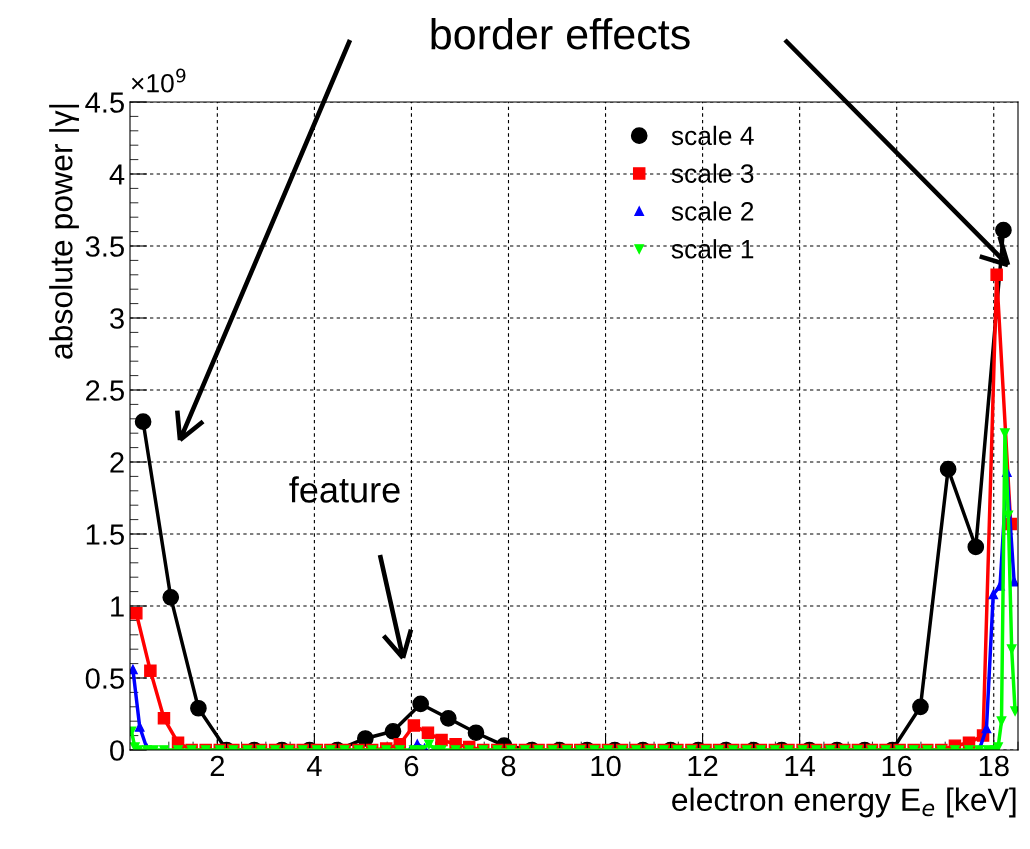 The height and width of the screenshot is (849, 1030). What do you see at coordinates (105, 534) in the screenshot?
I see `y-tick-label: 1.5` at bounding box center [105, 534].